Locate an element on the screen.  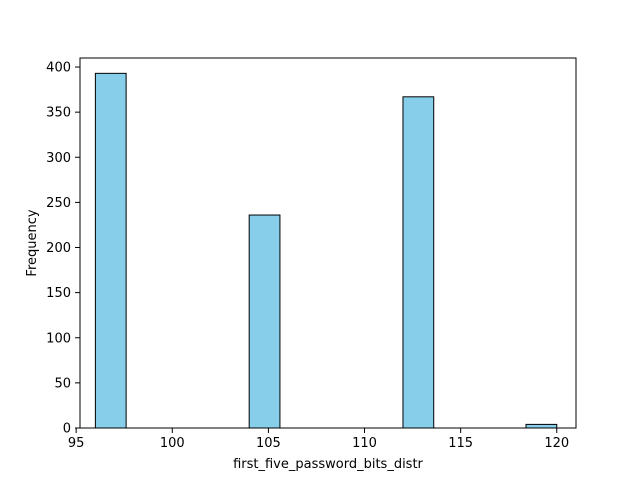
y-tick-label: 400 is located at coordinates (58, 68).